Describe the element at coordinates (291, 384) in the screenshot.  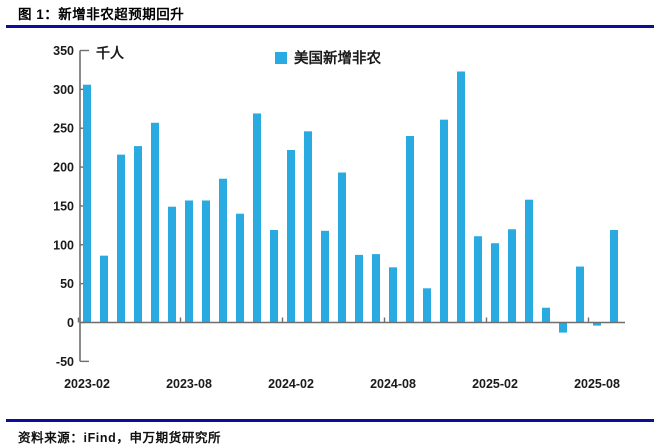
I see `x-tick-label: 2024-02` at that location.